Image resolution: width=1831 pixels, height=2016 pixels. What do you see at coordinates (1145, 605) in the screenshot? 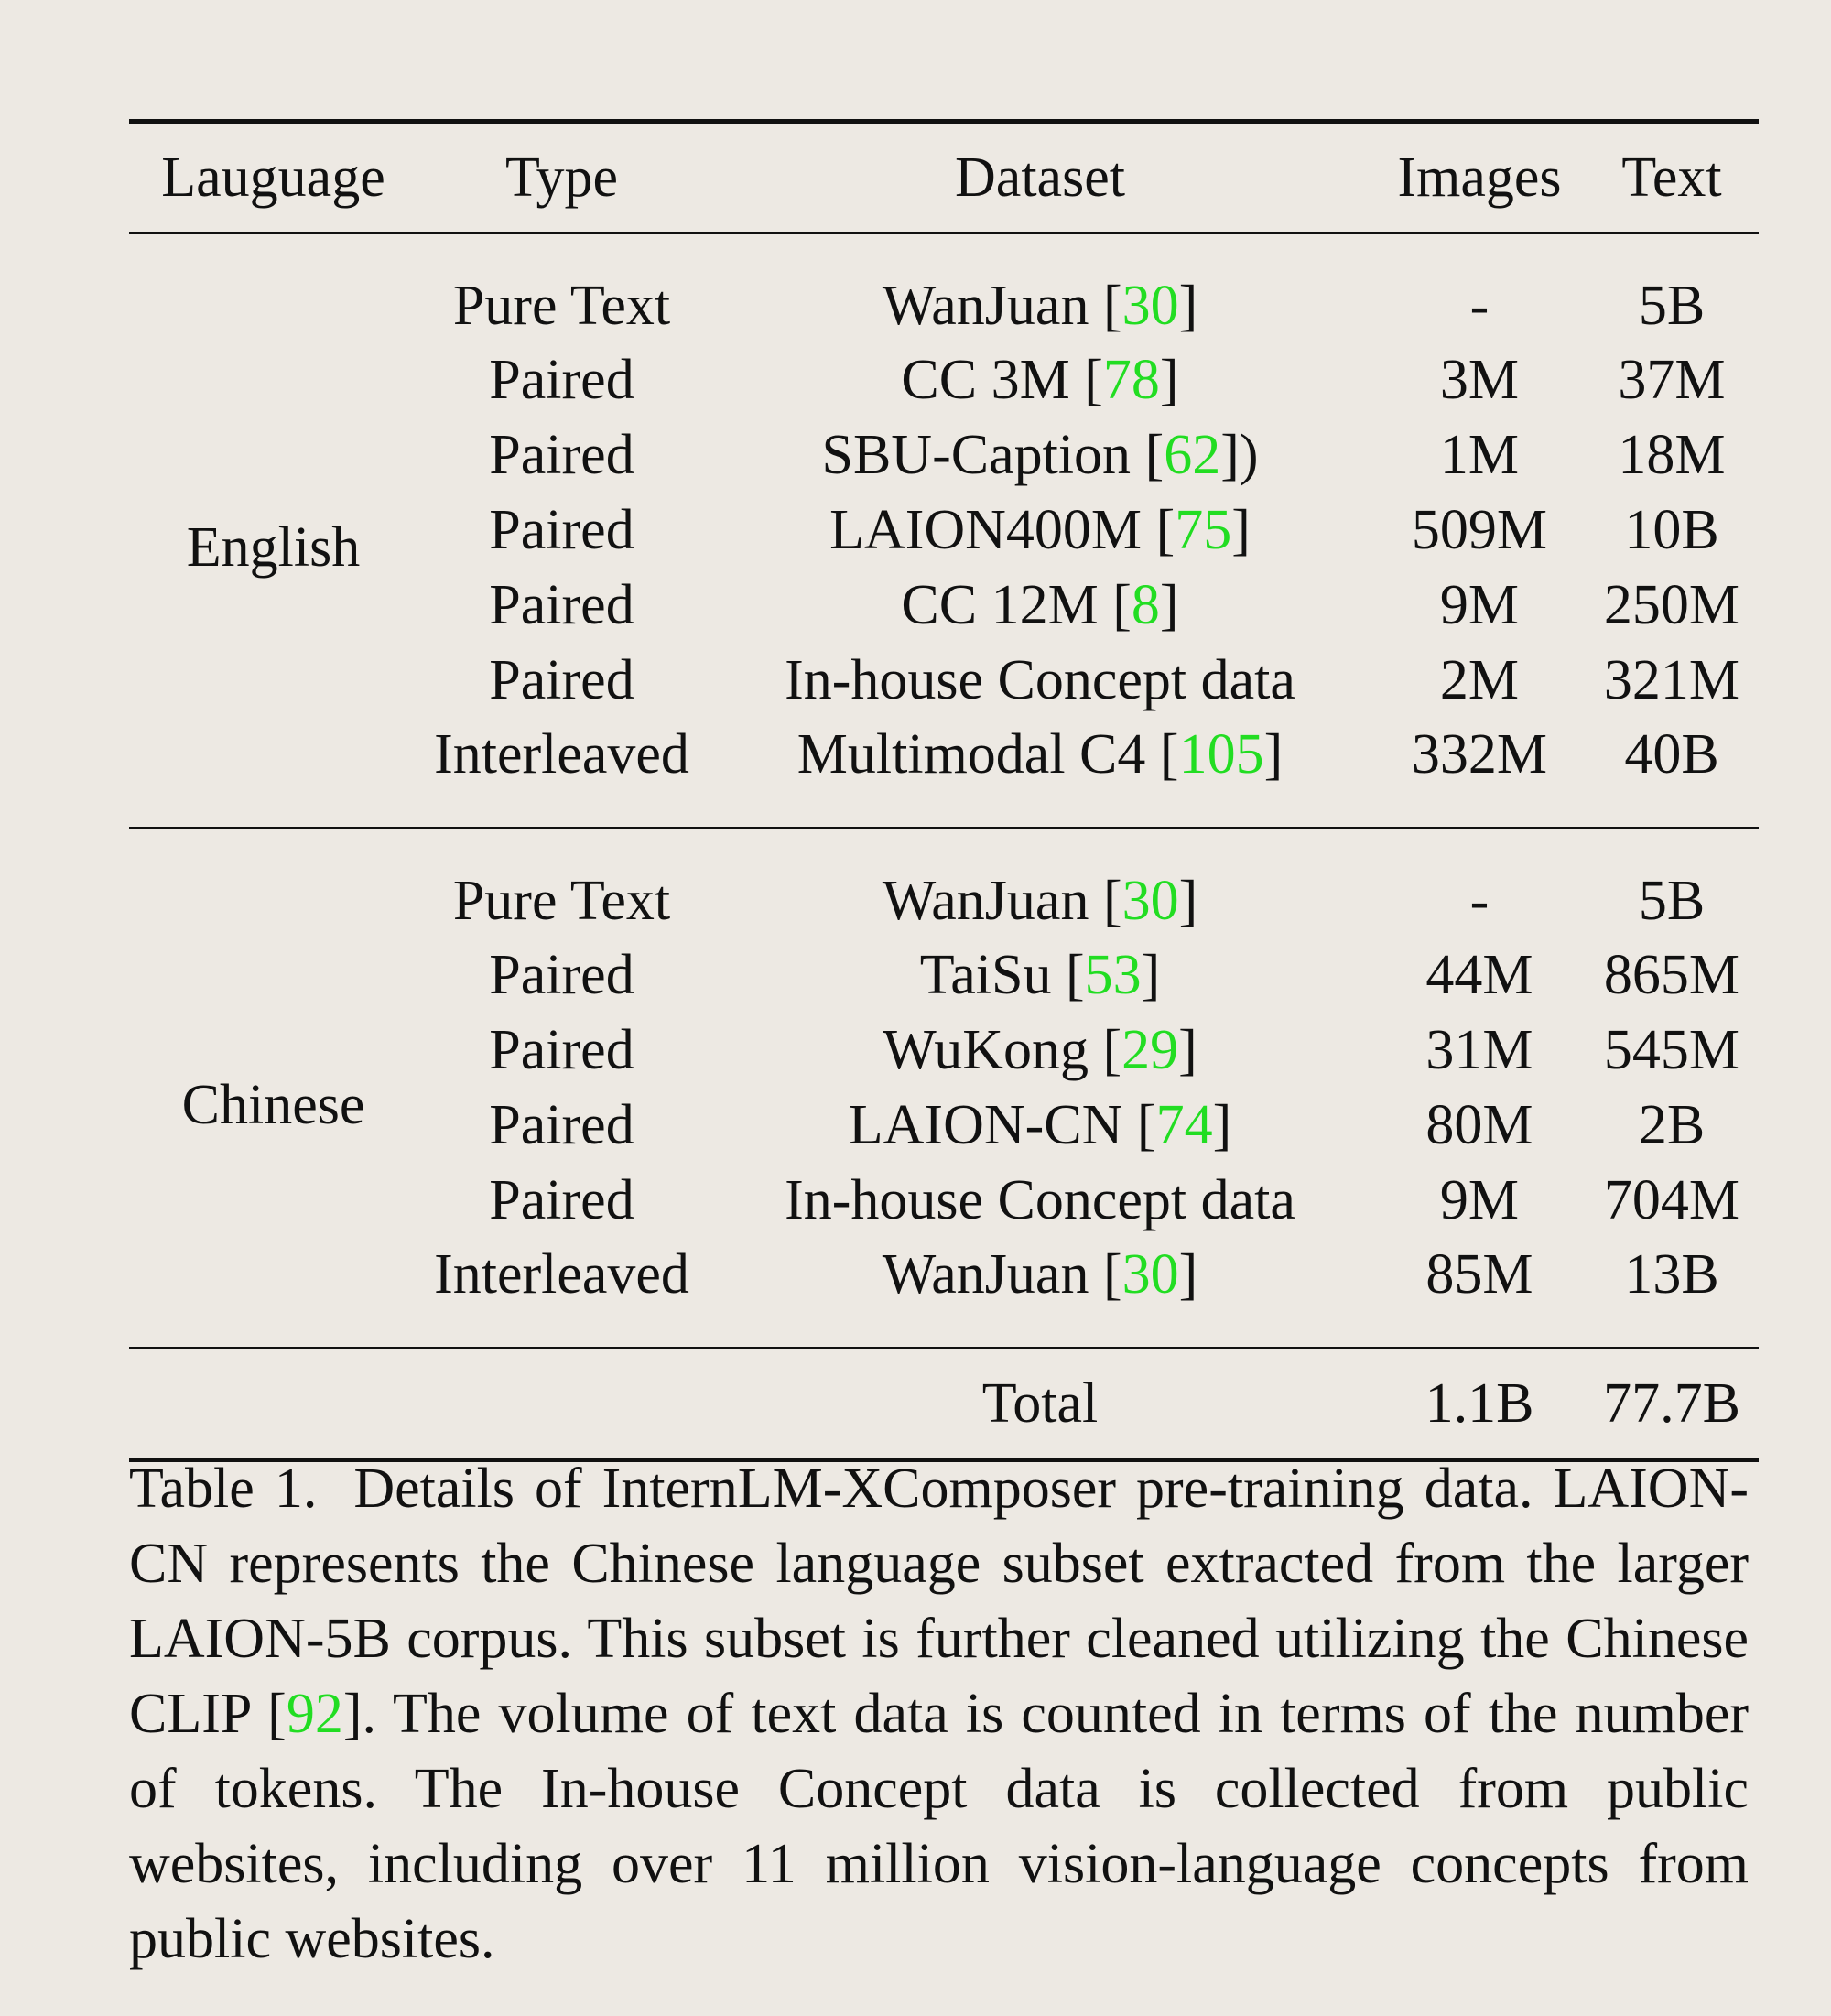
I see `citation-link: 8` at bounding box center [1145, 605].